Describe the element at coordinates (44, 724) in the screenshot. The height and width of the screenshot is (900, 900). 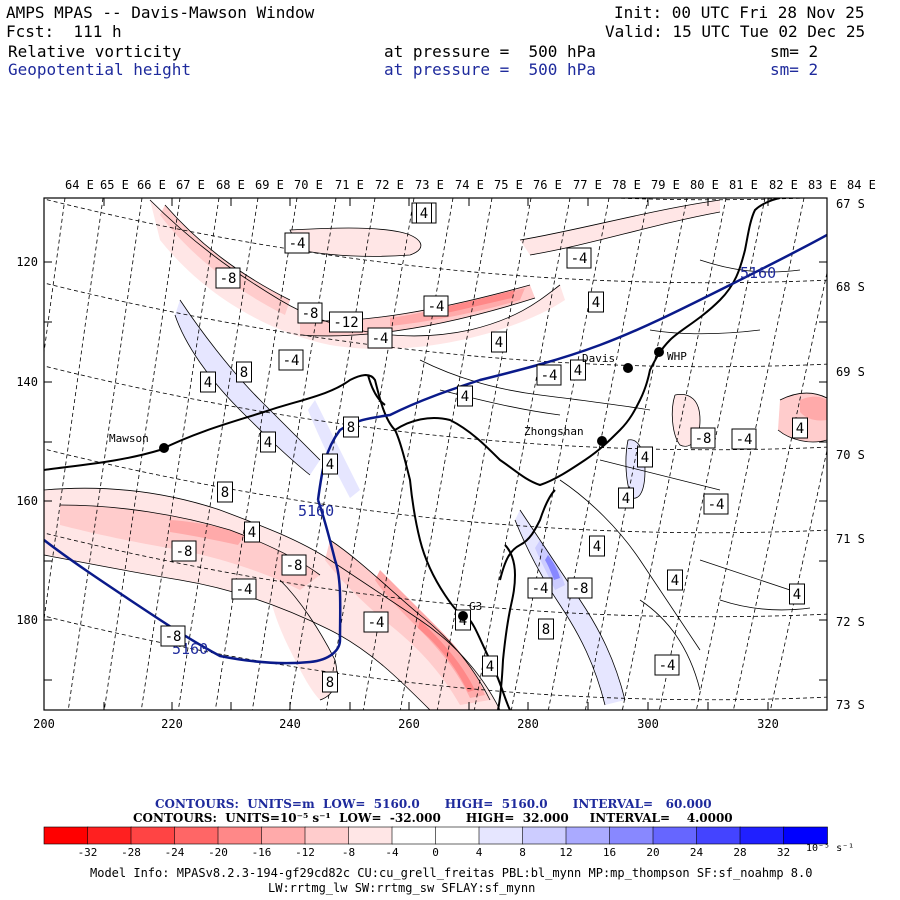
I see `x-tick-label: 200` at that location.